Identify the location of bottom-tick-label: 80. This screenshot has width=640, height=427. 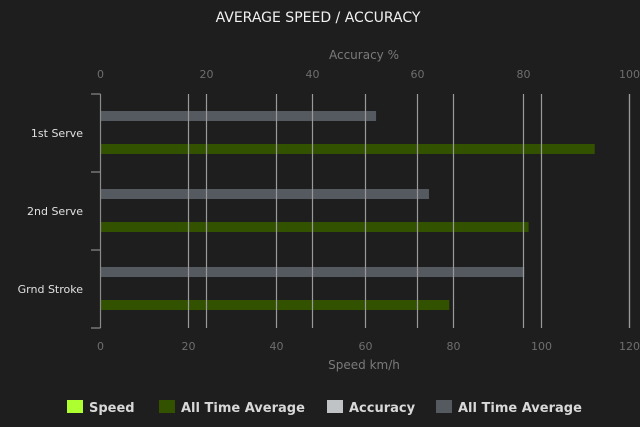
(454, 346).